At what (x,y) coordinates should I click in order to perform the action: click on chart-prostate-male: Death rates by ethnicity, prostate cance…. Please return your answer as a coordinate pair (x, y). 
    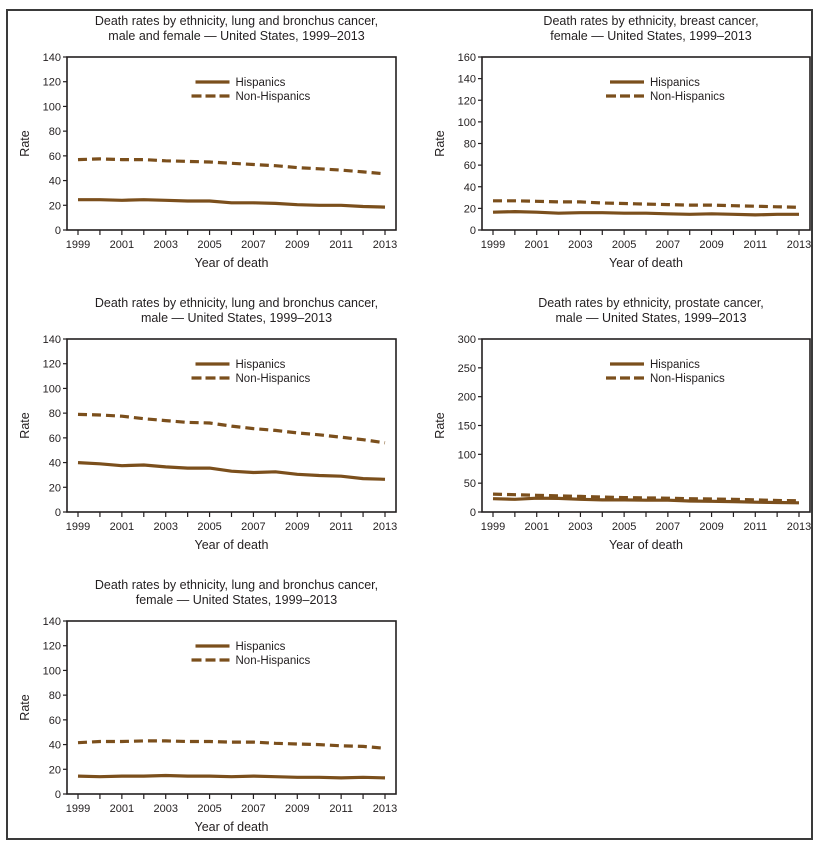
    Looking at the image, I should click on (622, 424).